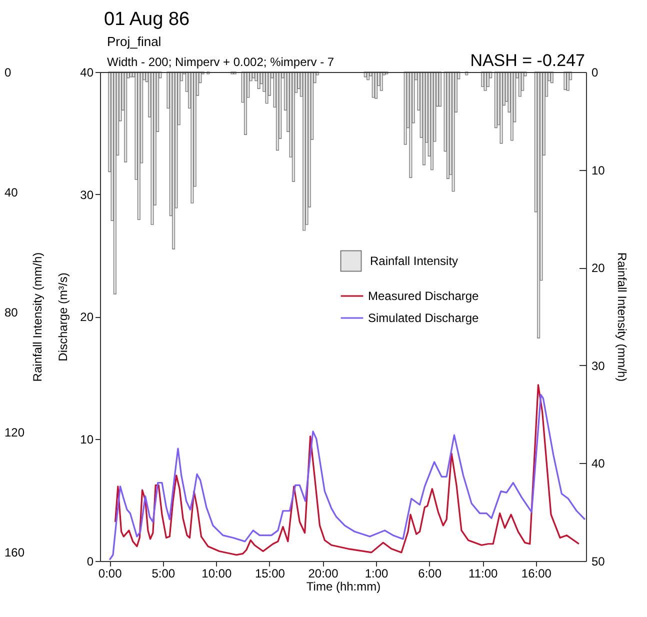 The width and height of the screenshot is (647, 617). I want to click on y2-axis-title: Rainfall Intensity (mm/h), so click(621, 317).